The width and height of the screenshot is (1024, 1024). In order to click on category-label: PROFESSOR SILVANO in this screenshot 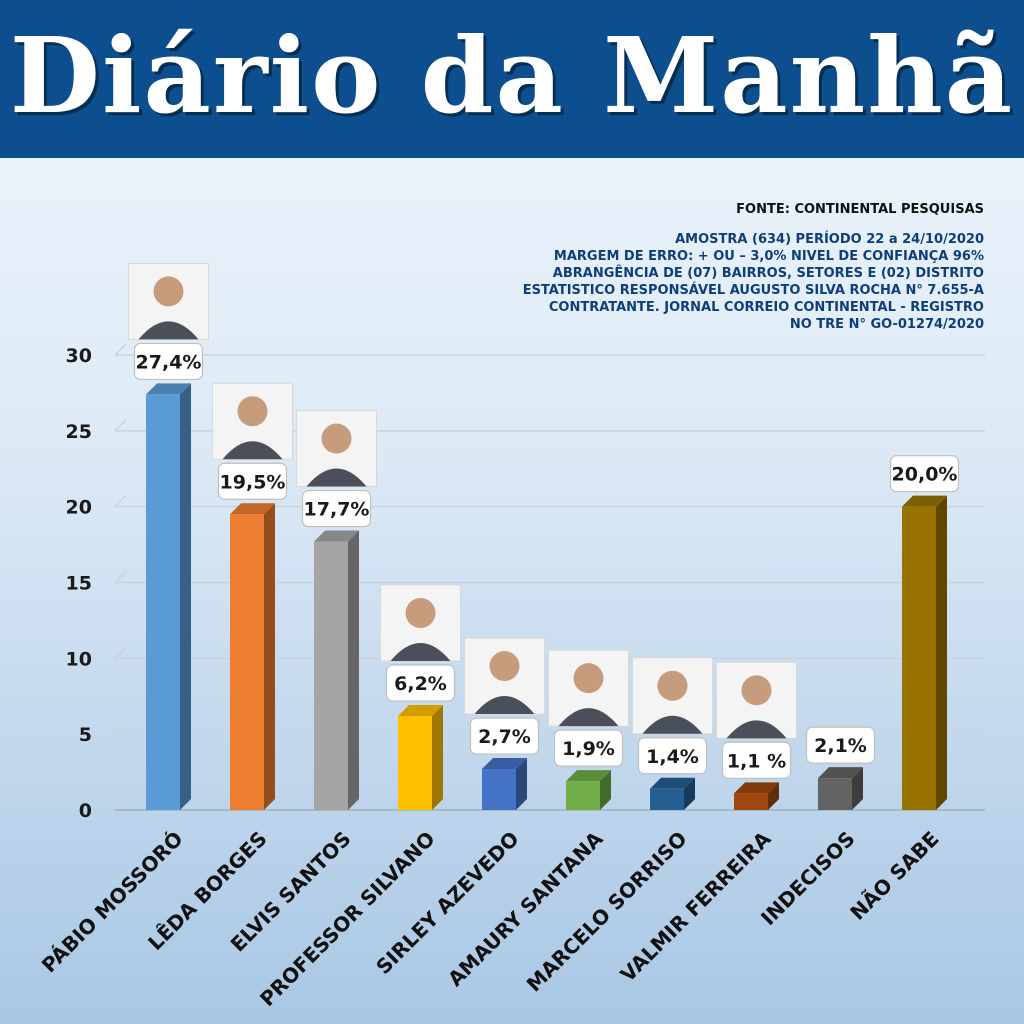, I will do `click(347, 919)`.